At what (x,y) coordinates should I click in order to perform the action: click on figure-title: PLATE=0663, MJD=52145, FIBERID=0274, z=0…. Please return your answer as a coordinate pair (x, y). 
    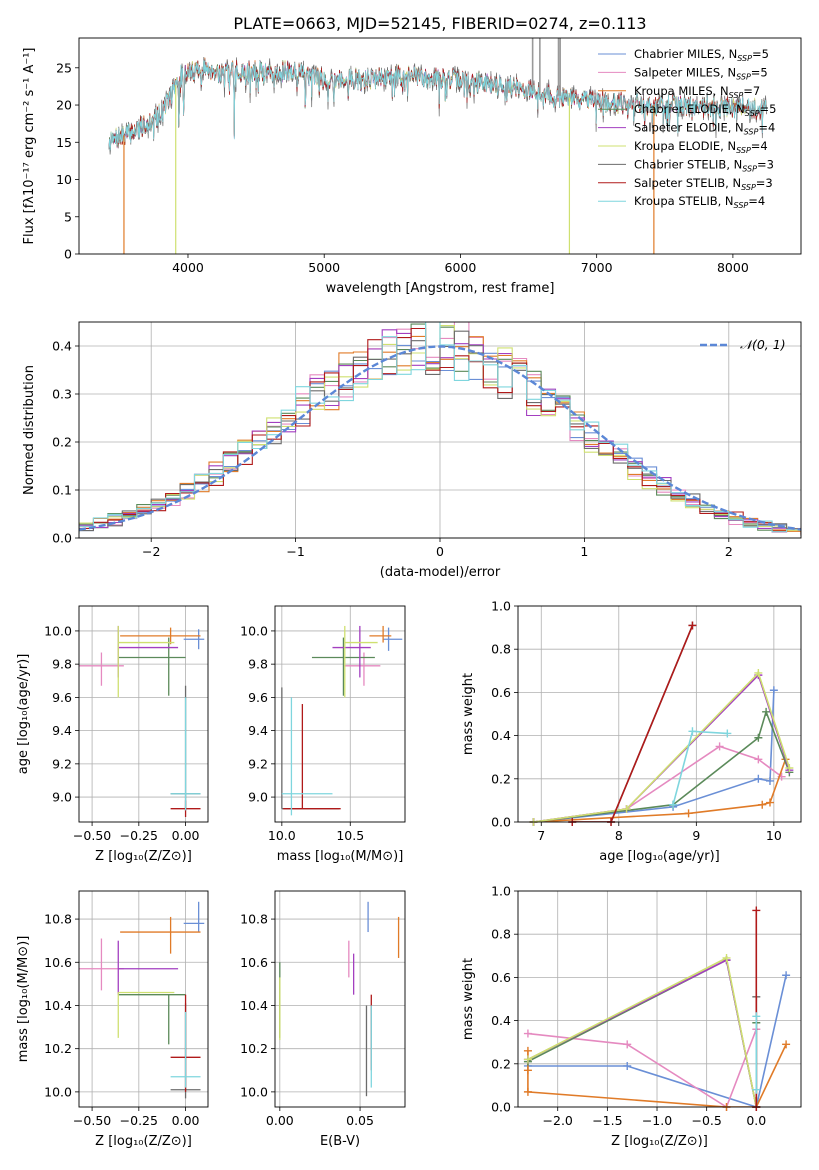
    Looking at the image, I should click on (439, 23).